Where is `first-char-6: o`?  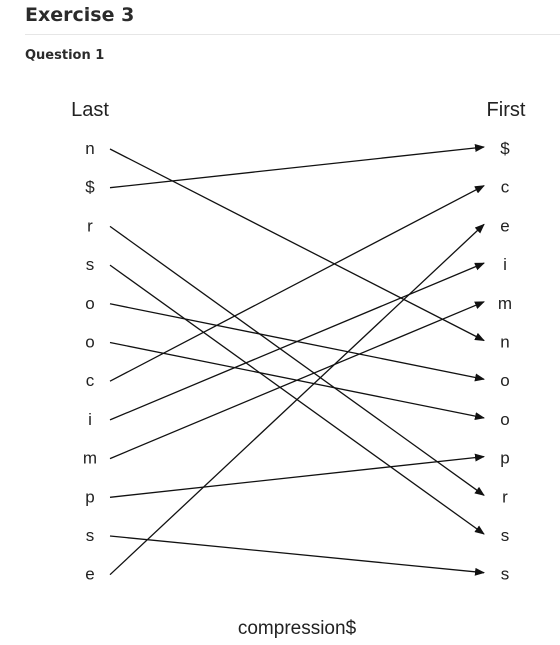 first-char-6: o is located at coordinates (504, 380).